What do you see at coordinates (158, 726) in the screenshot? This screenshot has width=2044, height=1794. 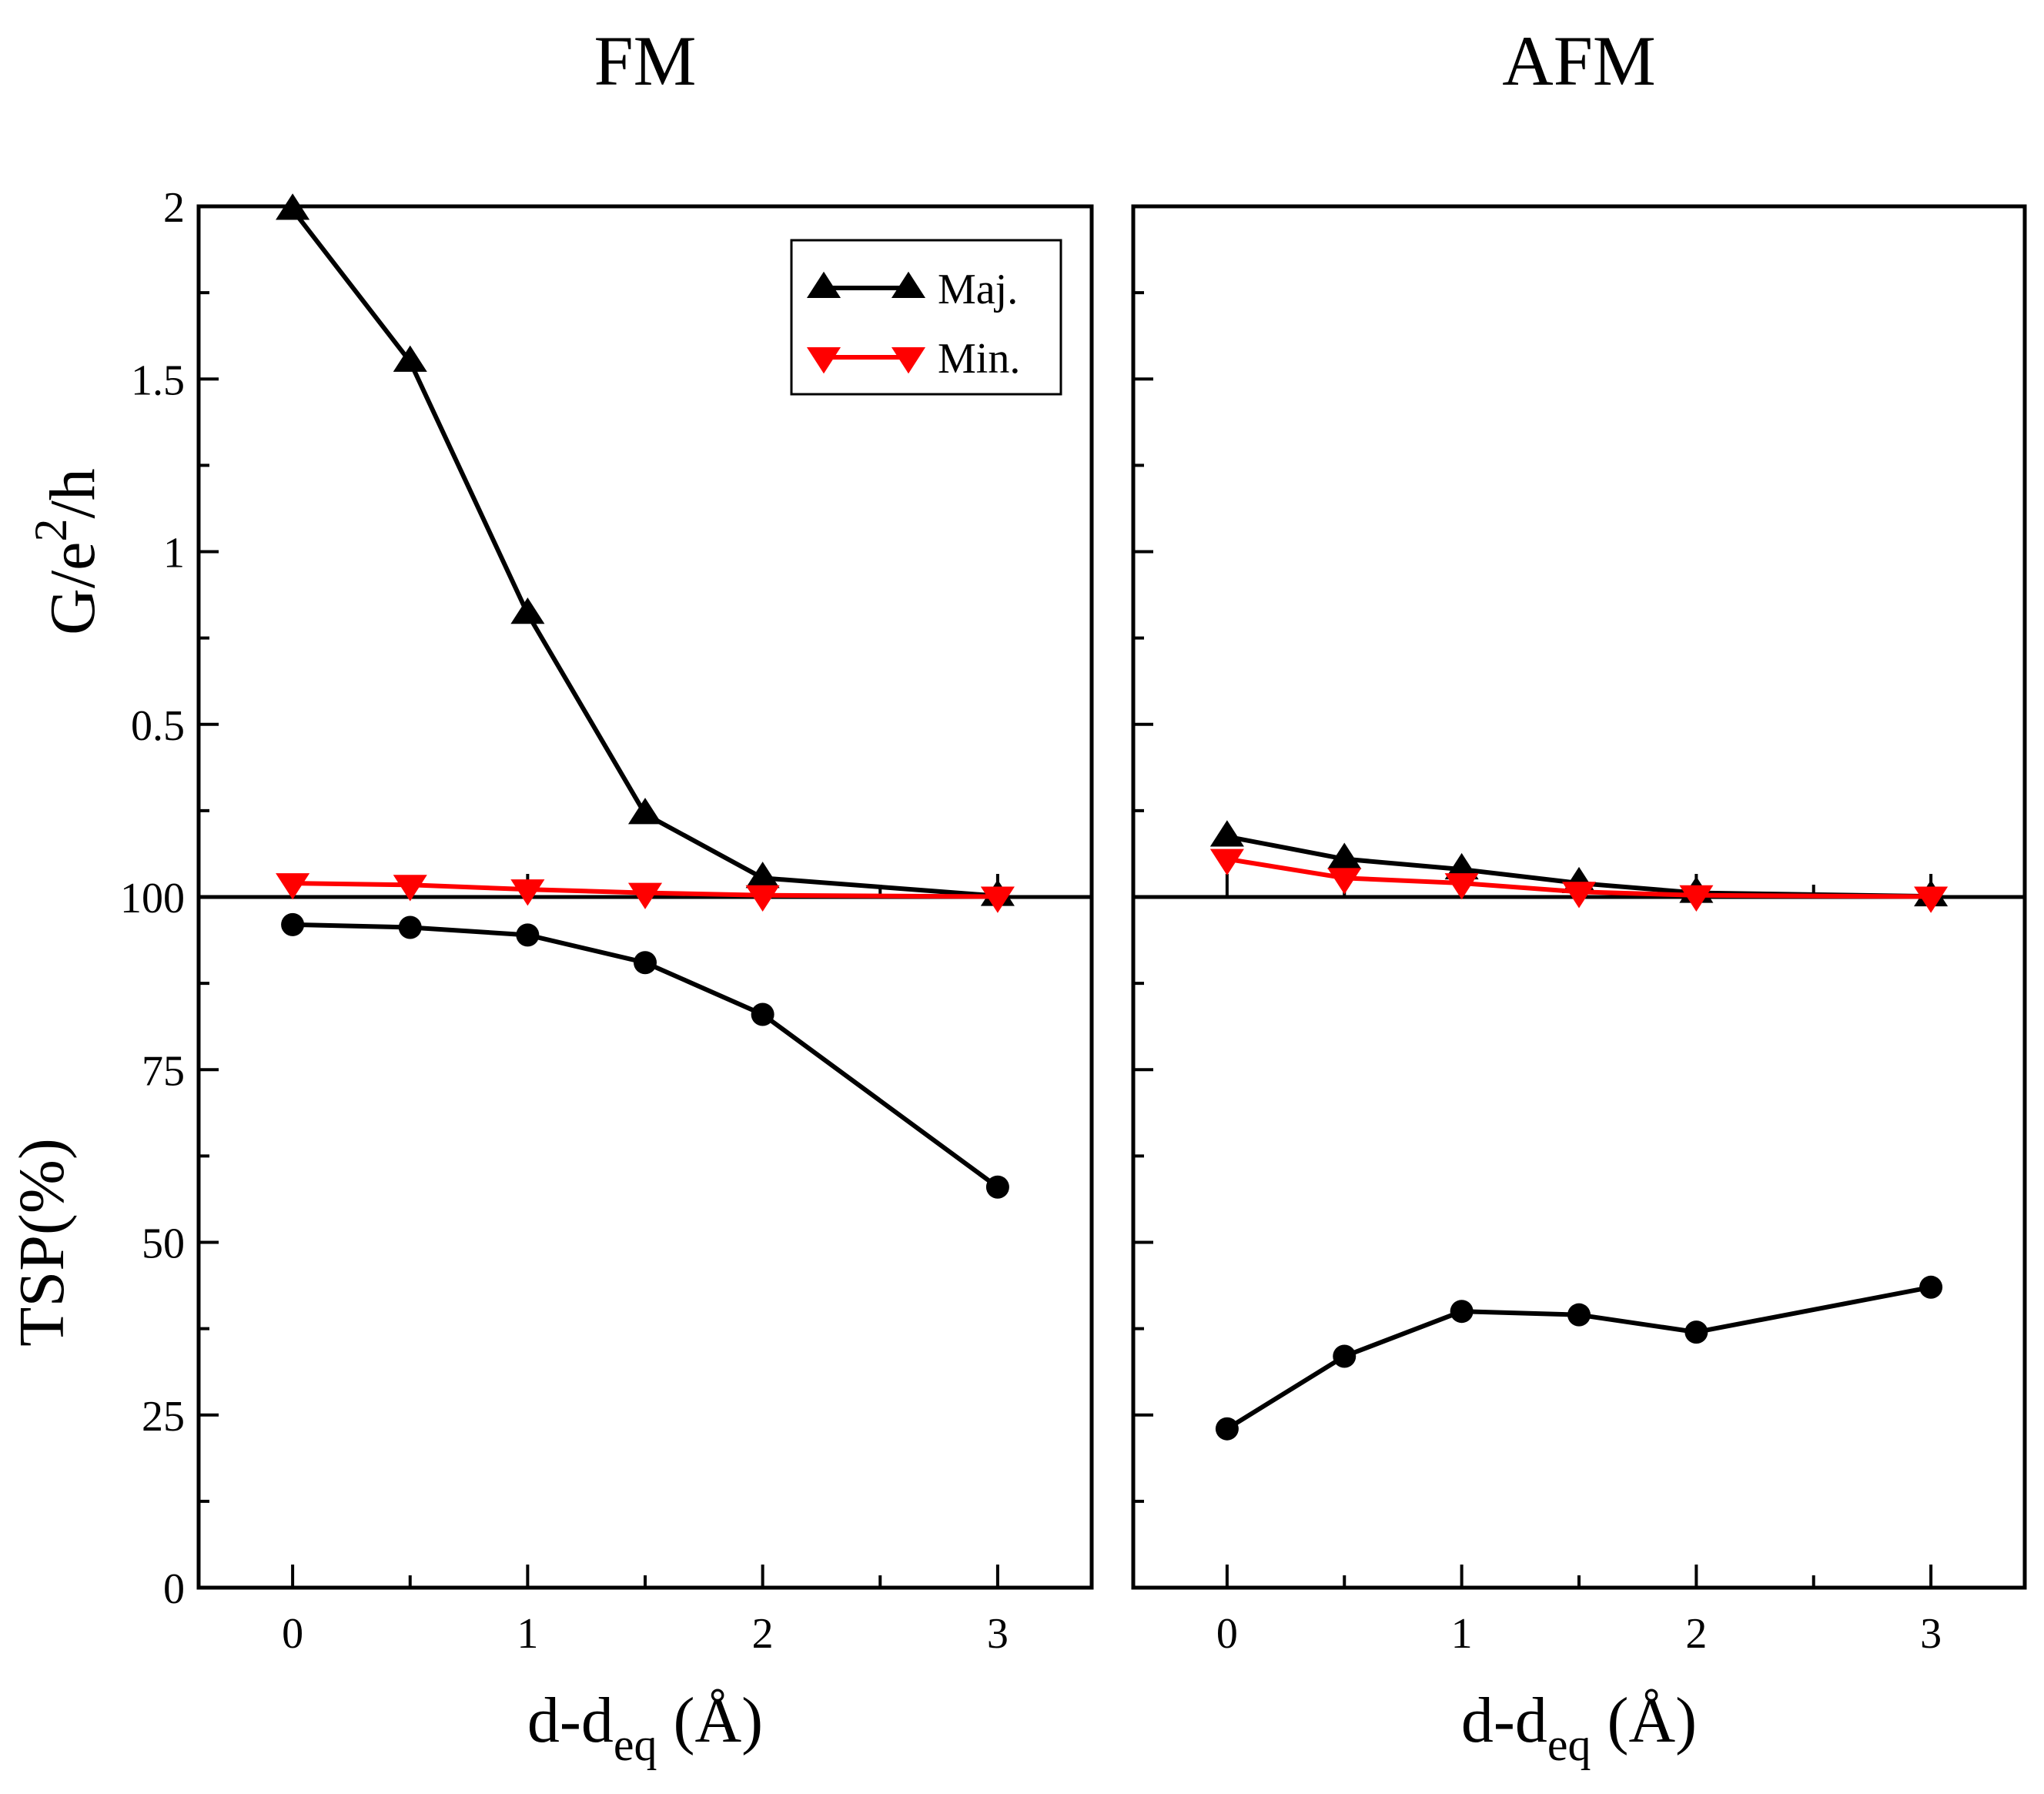 I see `top-y-tick-label: 0.5` at bounding box center [158, 726].